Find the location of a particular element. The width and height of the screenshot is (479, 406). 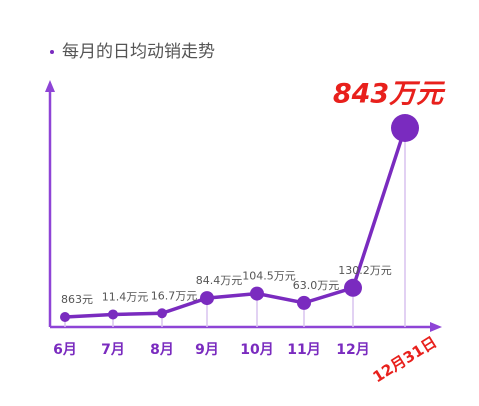

x-tick-label: 10月 is located at coordinates (256, 350).